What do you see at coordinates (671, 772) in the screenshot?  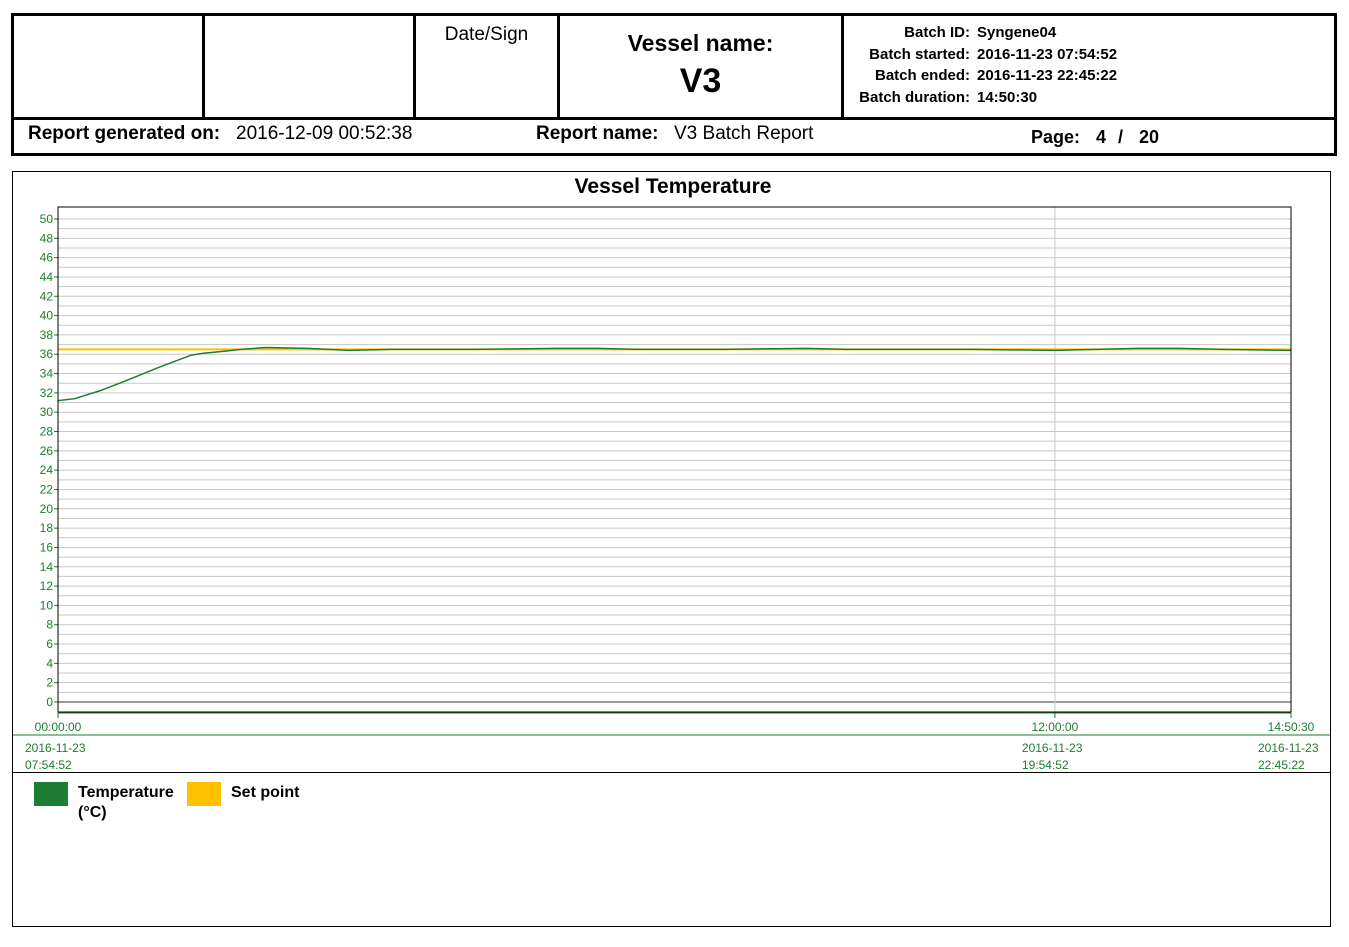 I see `legend-divider` at bounding box center [671, 772].